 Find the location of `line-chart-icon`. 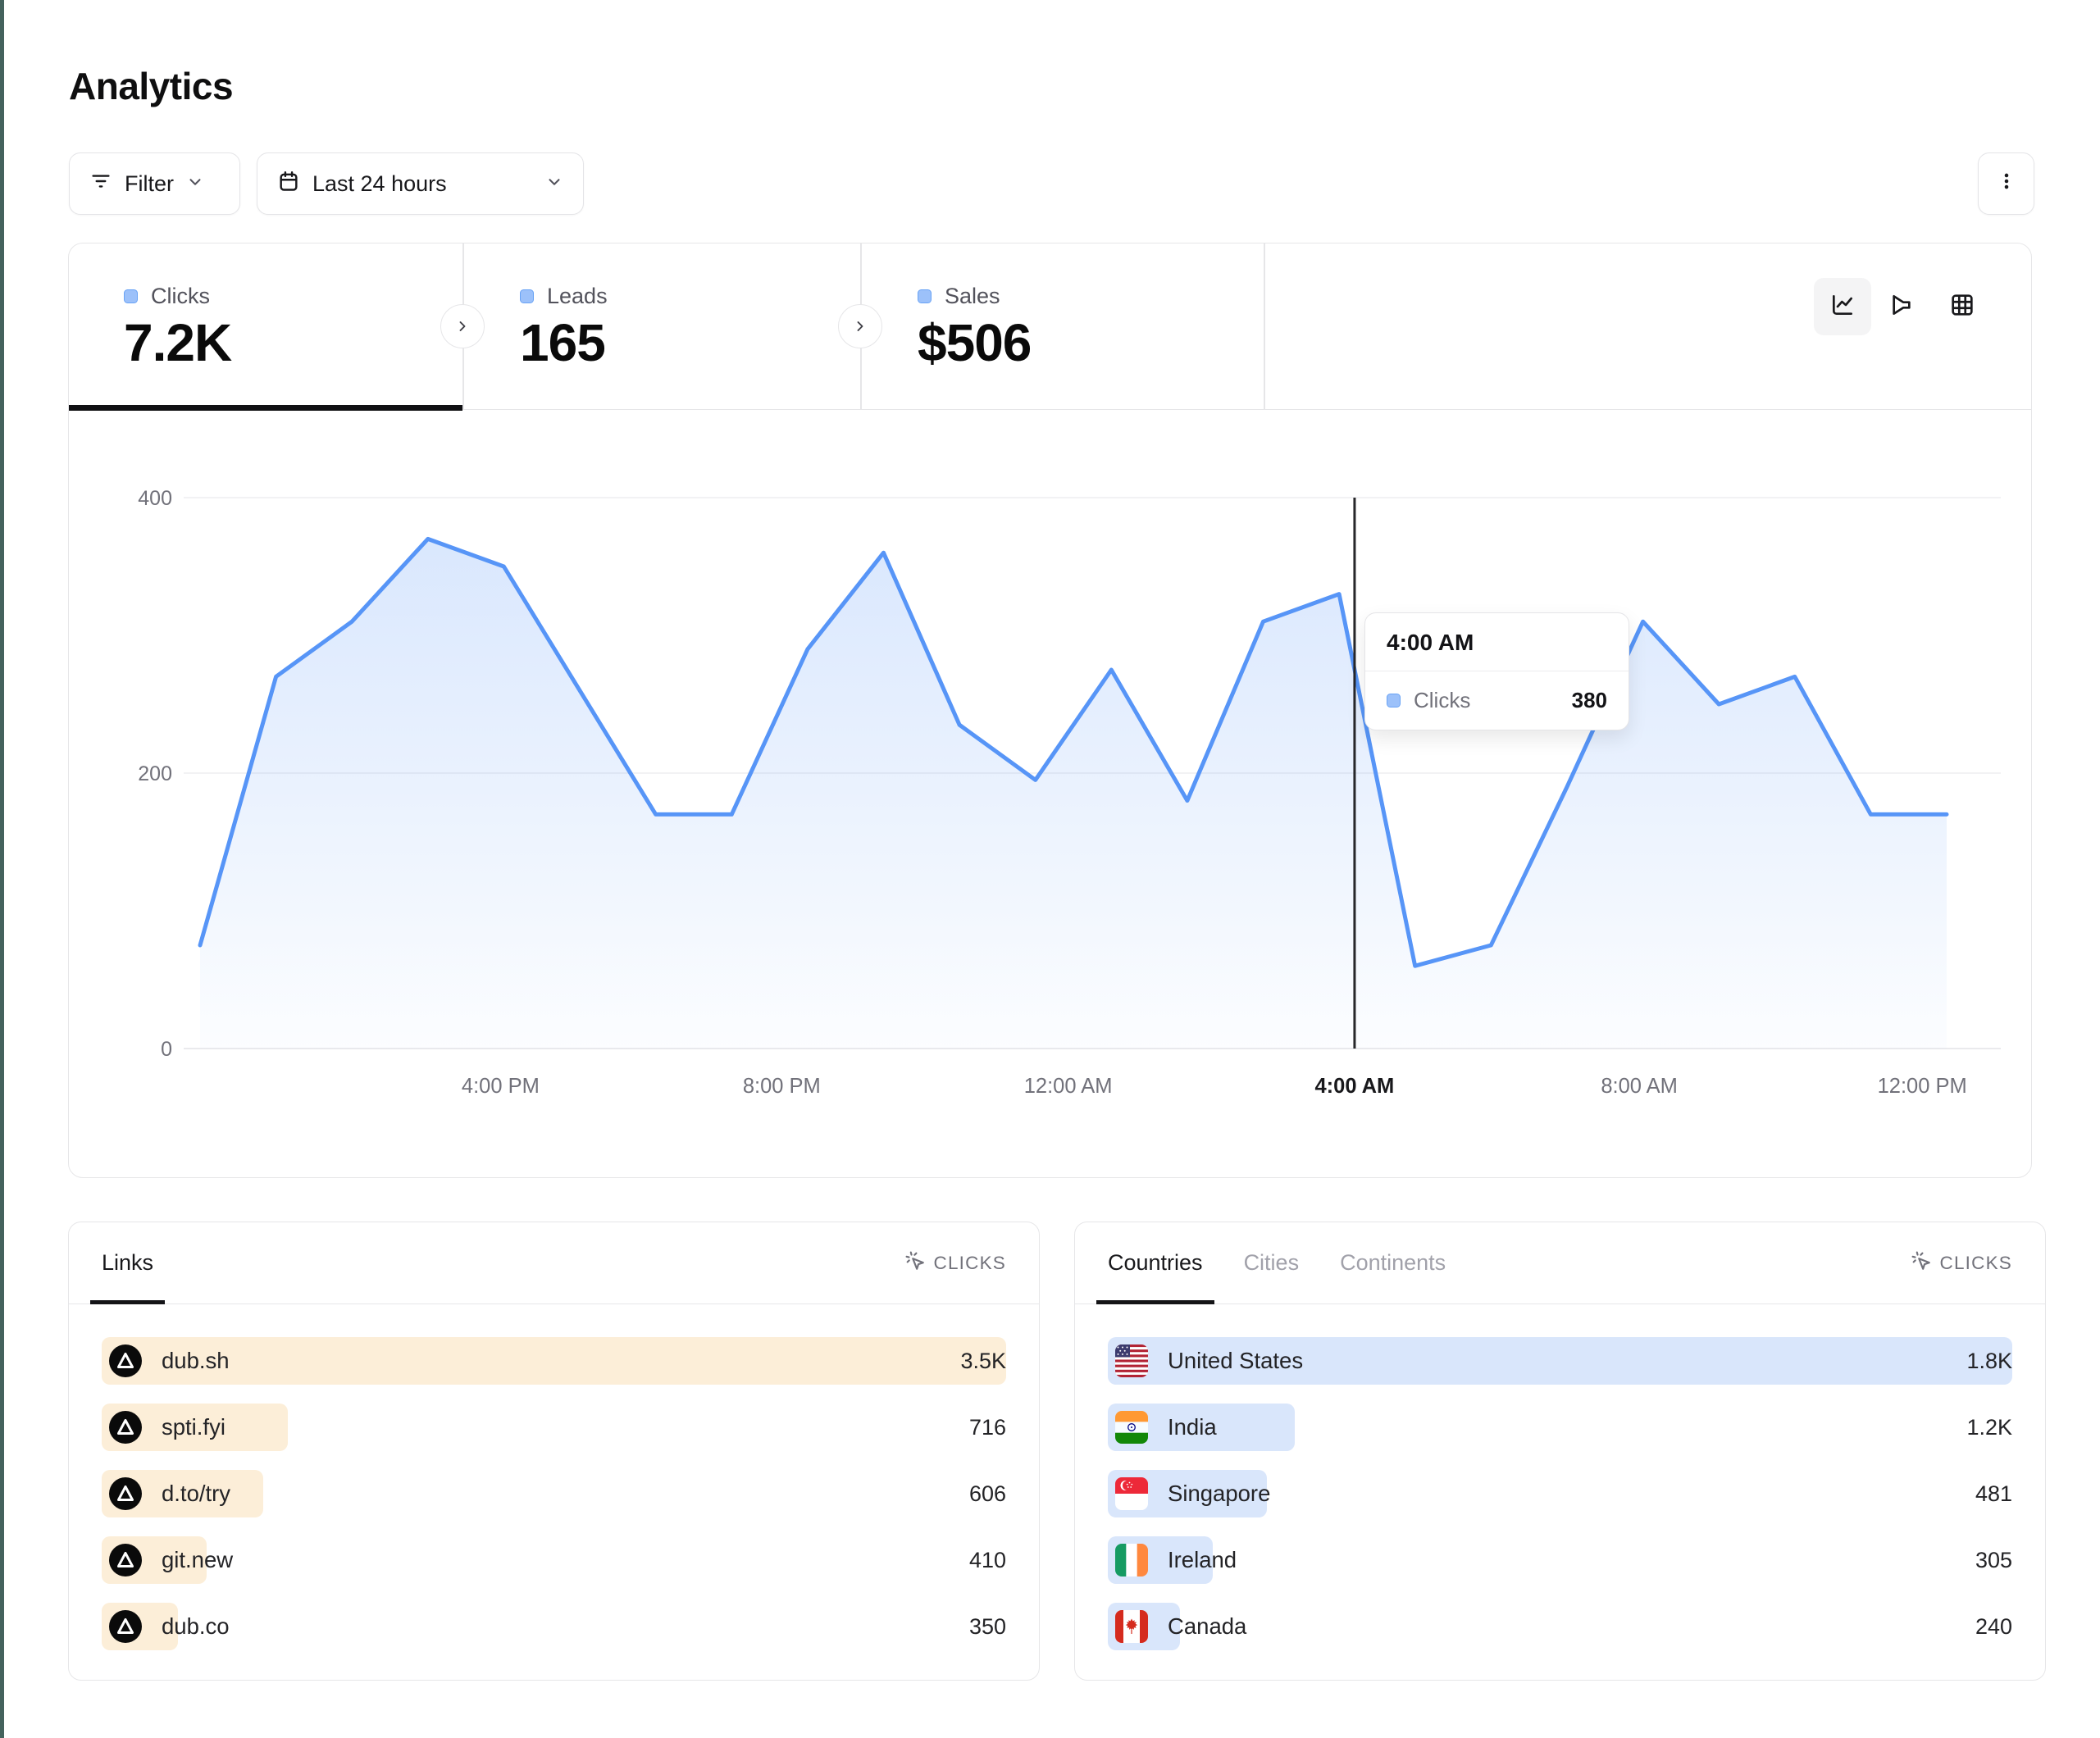

line-chart-icon is located at coordinates (1842, 307).